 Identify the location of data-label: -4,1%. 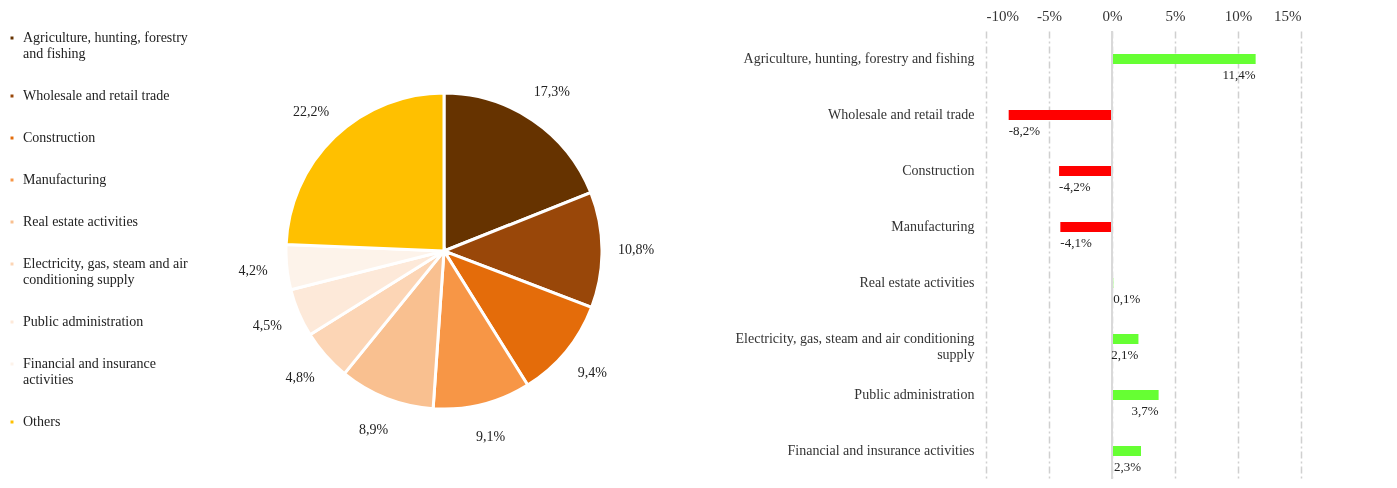
(1076, 242).